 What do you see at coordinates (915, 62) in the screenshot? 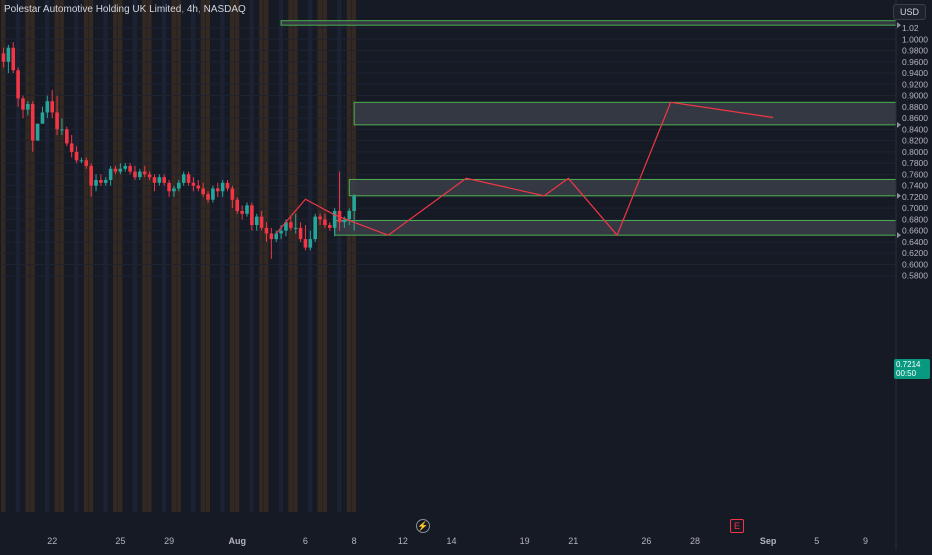
I see `y-tick-label: 0.9600` at bounding box center [915, 62].